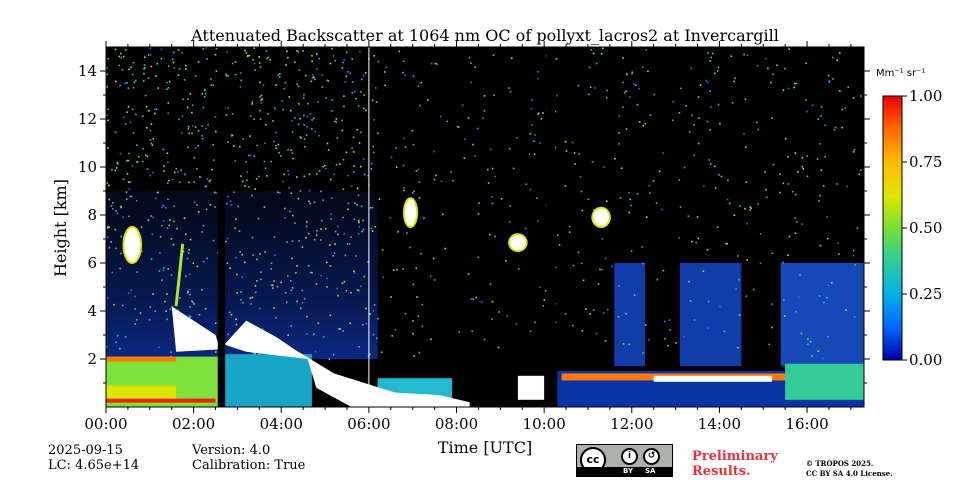 The width and height of the screenshot is (960, 480). What do you see at coordinates (92, 215) in the screenshot?
I see `y-tick-label: 8` at bounding box center [92, 215].